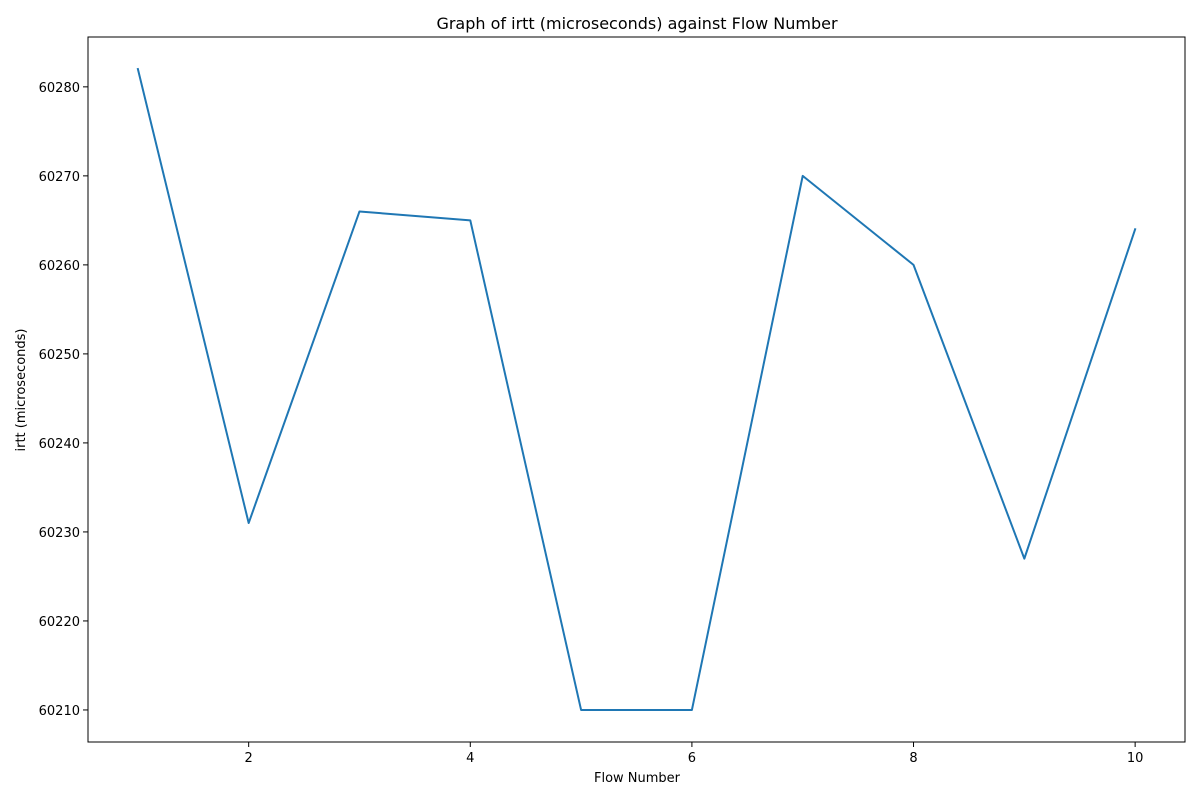 This screenshot has width=1200, height=800. Describe the element at coordinates (63, 400) in the screenshot. I see `y-axis: 60210 60220 60230 60240 60250 60260 60270 60280` at that location.